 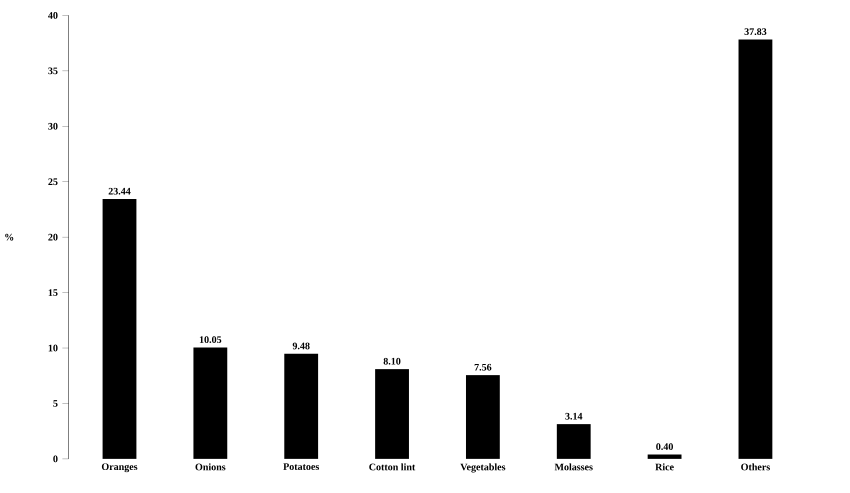 What do you see at coordinates (53, 237) in the screenshot?
I see `y-tick-label: 20` at bounding box center [53, 237].